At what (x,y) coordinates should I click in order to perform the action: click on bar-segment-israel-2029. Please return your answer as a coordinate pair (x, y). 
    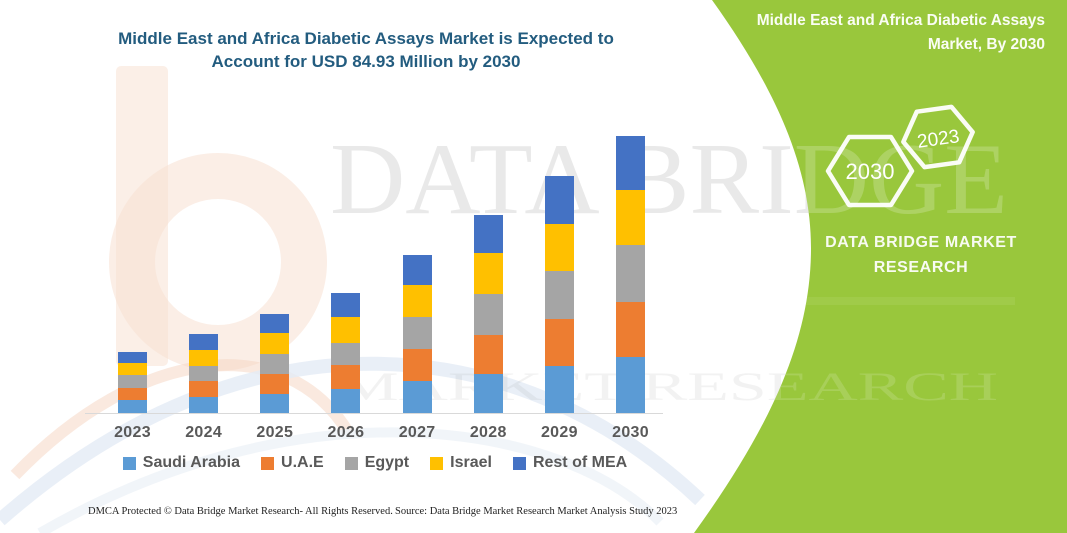
    Looking at the image, I should click on (559, 247).